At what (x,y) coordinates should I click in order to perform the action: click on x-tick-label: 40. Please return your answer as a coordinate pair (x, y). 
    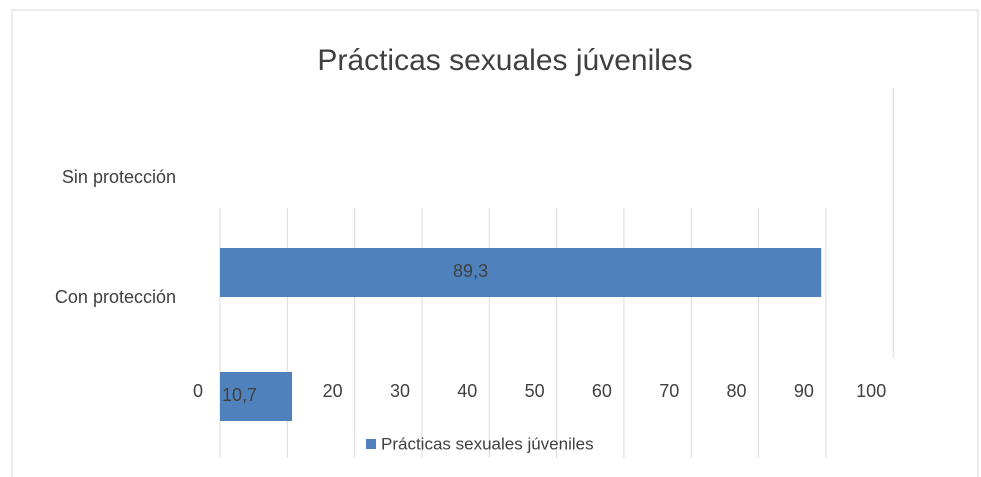
    Looking at the image, I should click on (467, 391).